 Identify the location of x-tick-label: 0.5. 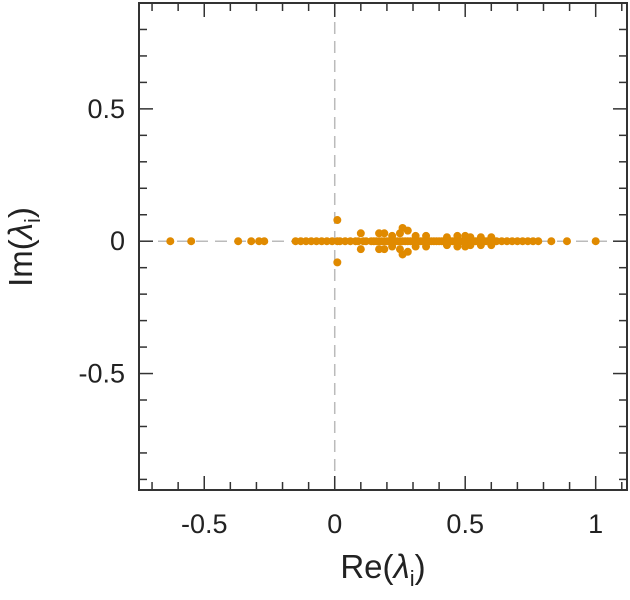
(465, 524).